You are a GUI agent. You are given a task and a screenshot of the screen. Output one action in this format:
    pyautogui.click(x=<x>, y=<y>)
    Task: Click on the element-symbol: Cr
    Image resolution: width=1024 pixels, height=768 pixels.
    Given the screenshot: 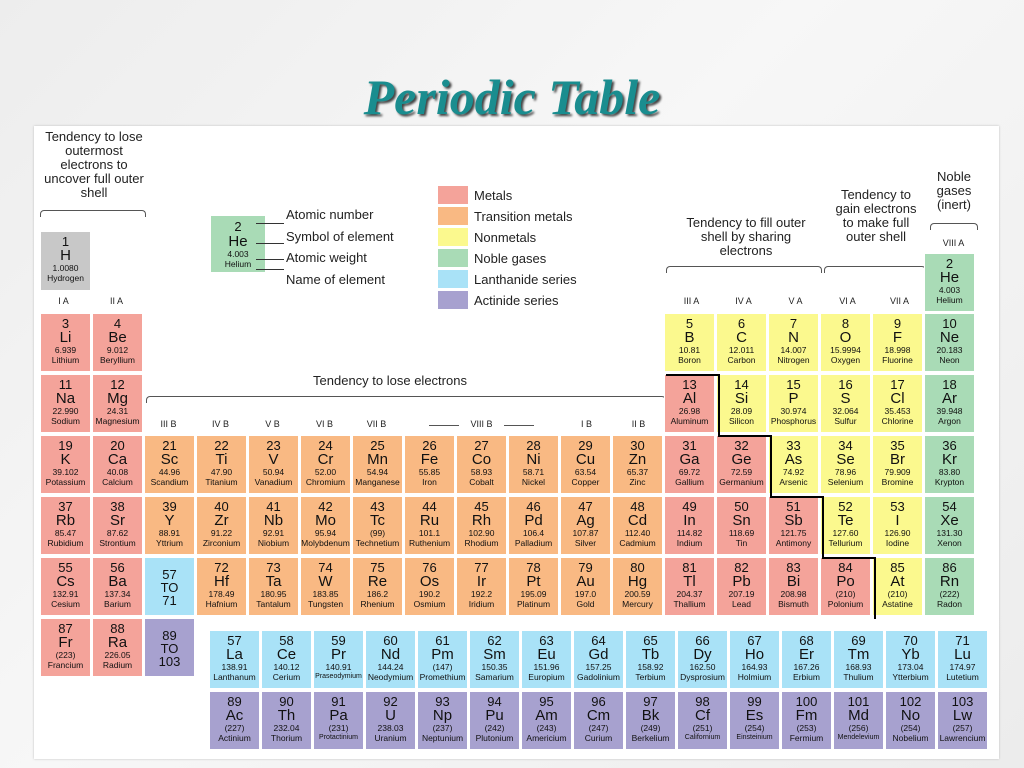 What is the action you would take?
    pyautogui.click(x=325, y=459)
    